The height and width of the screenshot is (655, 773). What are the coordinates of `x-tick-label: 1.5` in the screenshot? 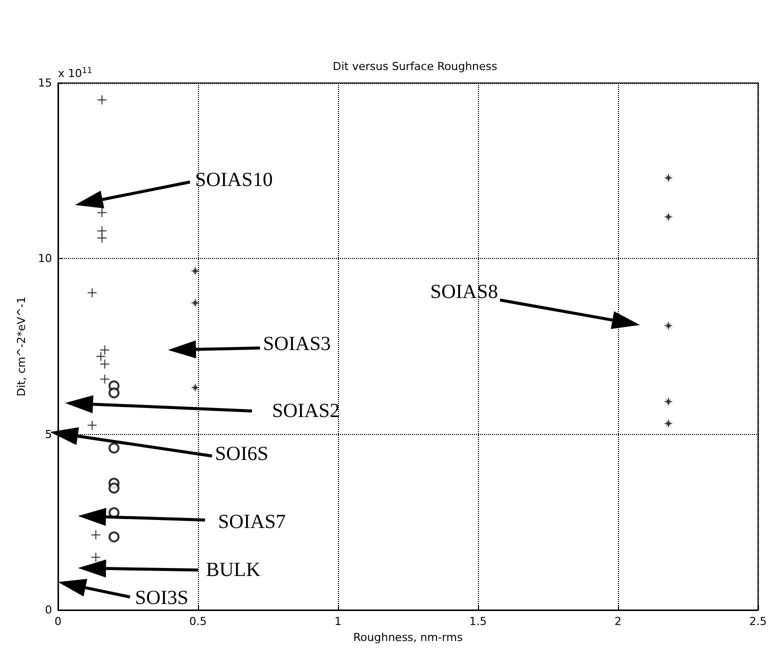 It's located at (478, 621).